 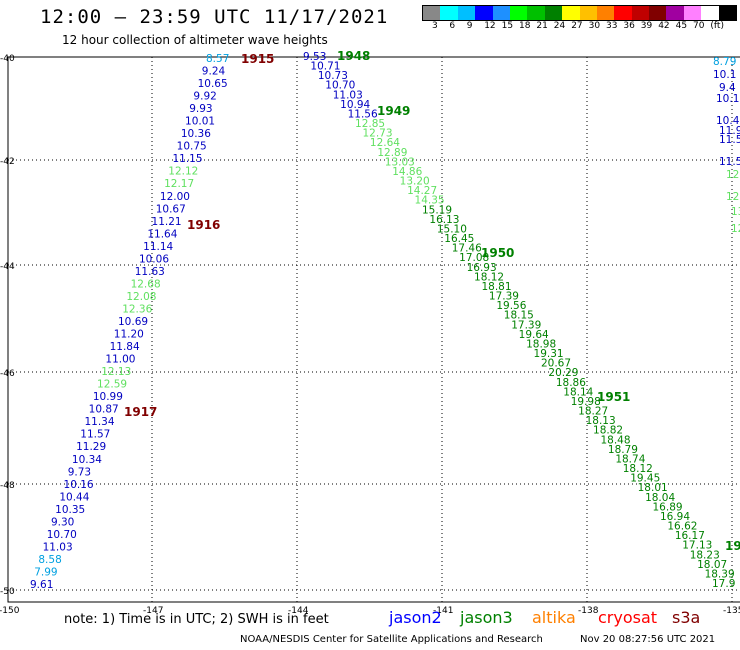 I want to click on lat-label: -42, so click(x=7, y=162).